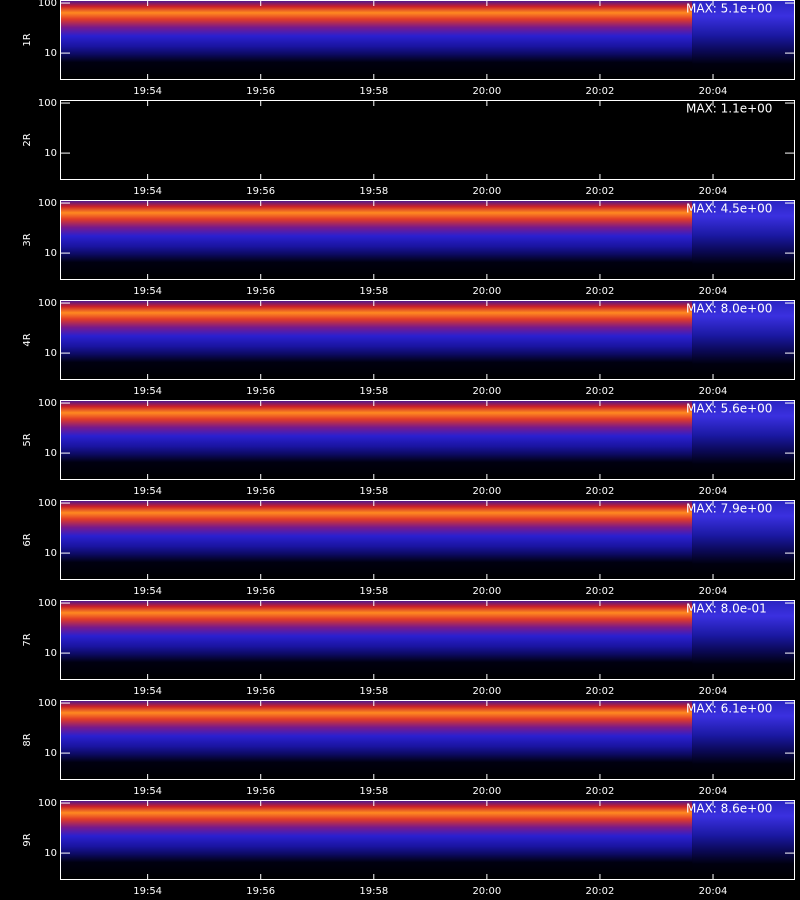  I want to click on max-label: MAX: 5.1e+00, so click(729, 9).